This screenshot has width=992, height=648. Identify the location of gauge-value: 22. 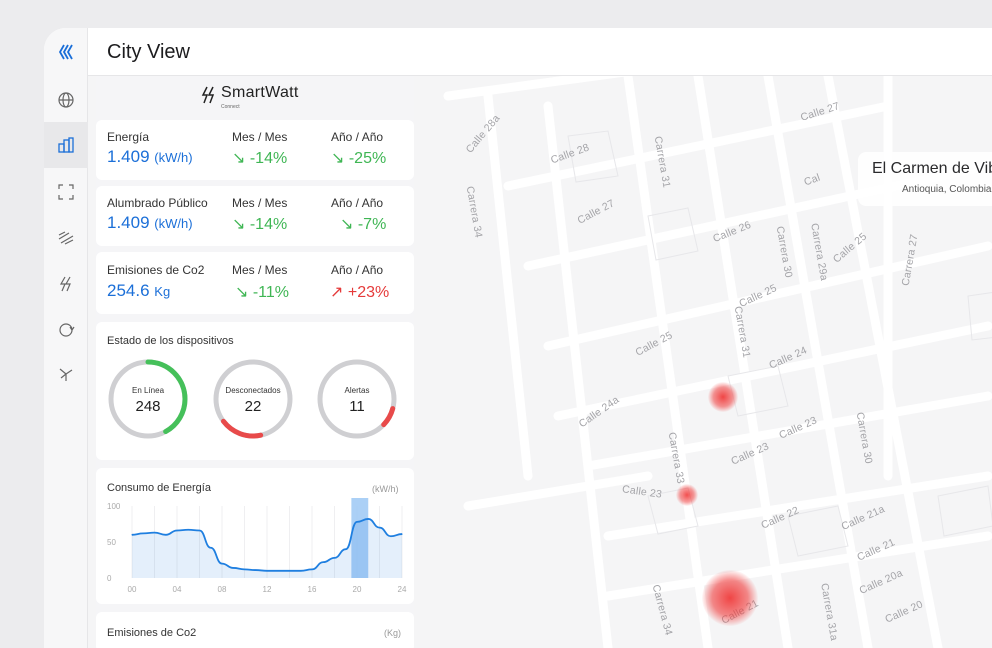
(253, 406).